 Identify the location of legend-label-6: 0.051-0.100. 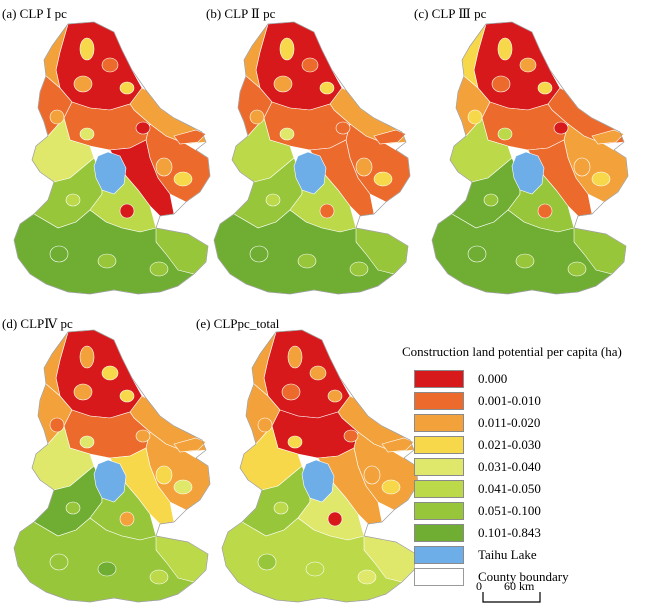
(509, 510).